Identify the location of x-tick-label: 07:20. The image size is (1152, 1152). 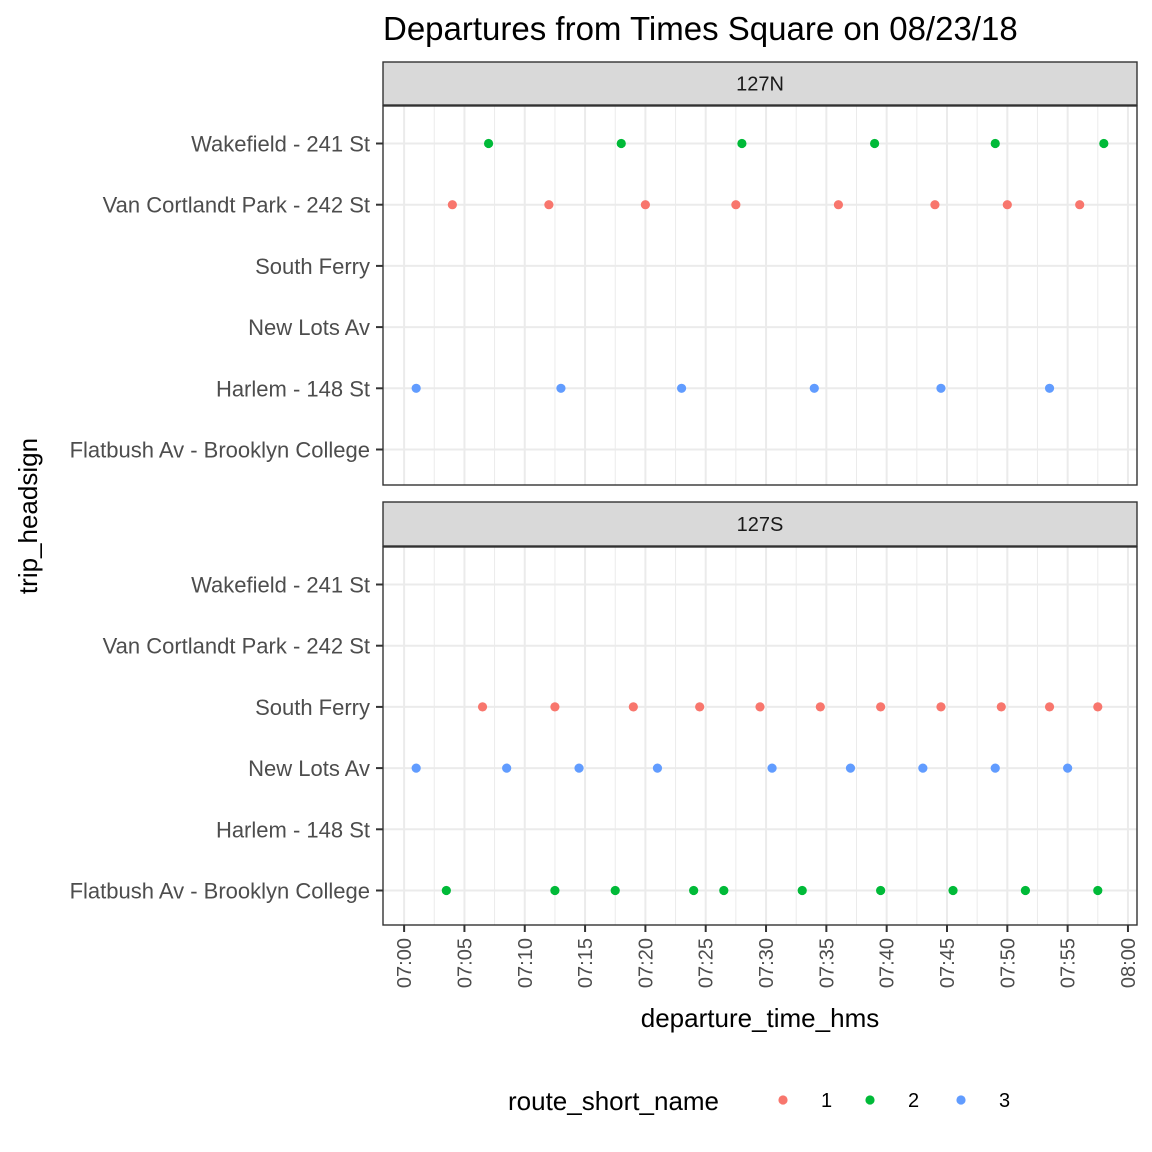
(646, 963).